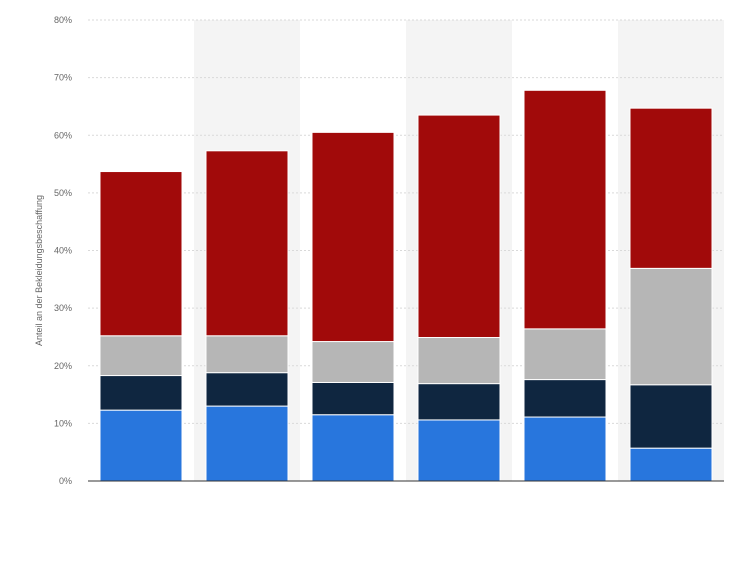  Describe the element at coordinates (65, 481) in the screenshot. I see `y-tick-label: 0%` at that location.